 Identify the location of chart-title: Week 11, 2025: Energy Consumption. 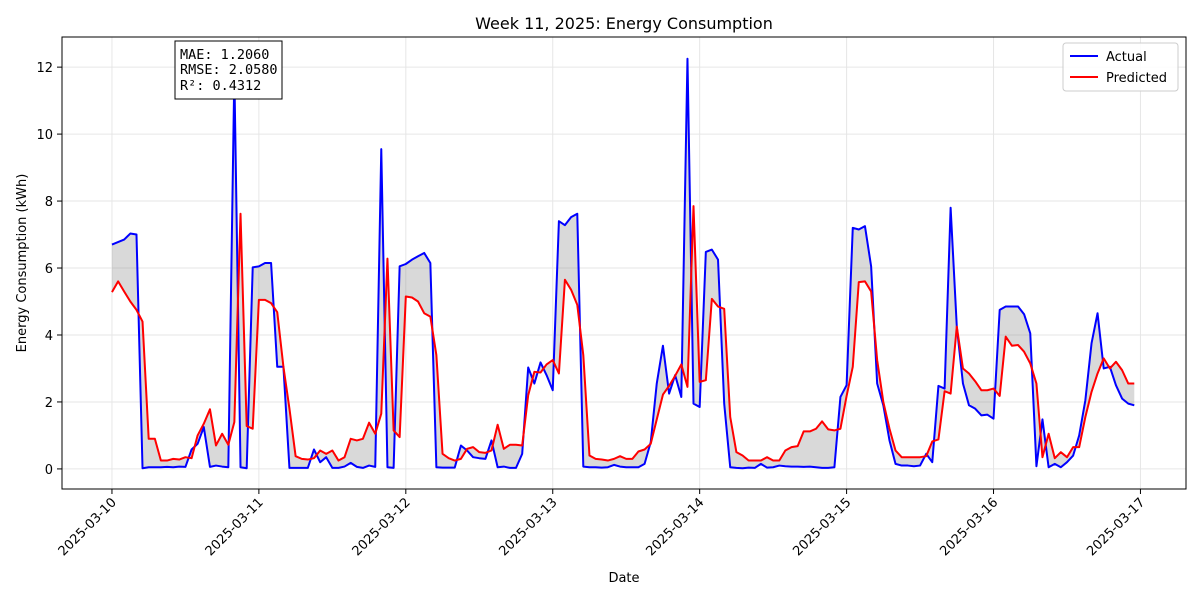
(624, 23).